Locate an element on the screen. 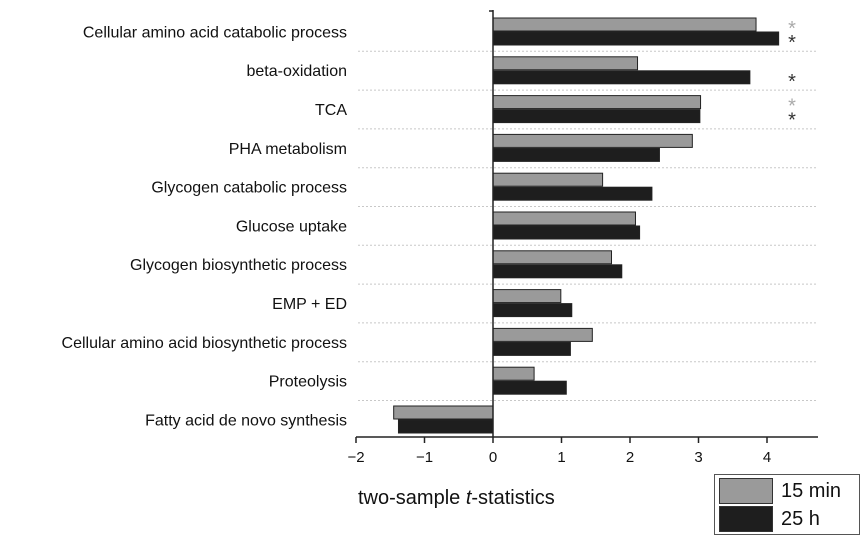  category-label: Fatty acid de novo synthesis is located at coordinates (246, 420).